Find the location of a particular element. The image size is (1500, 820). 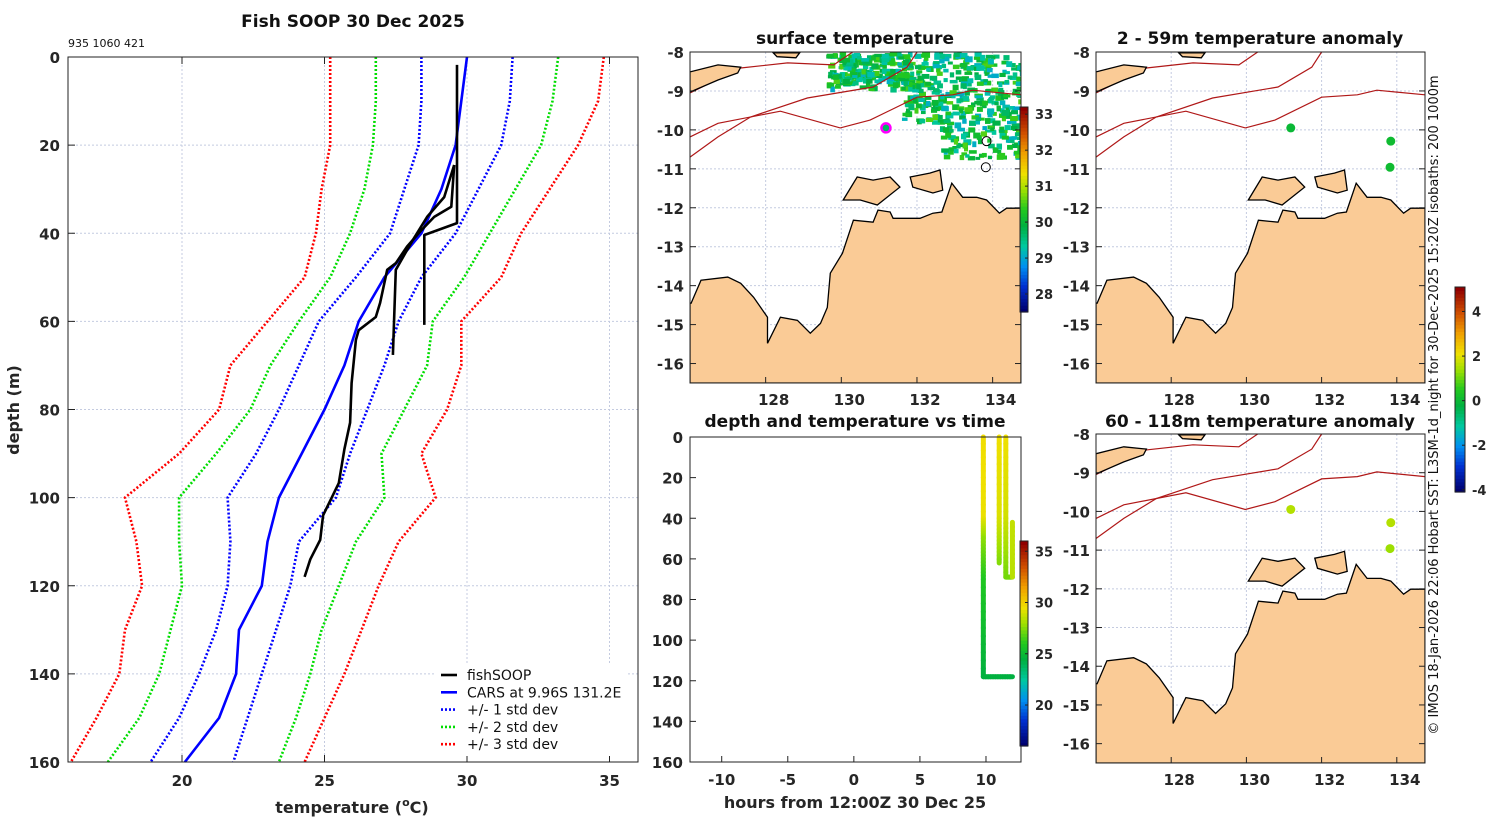

vessel-position-marker is located at coordinates (886, 128).